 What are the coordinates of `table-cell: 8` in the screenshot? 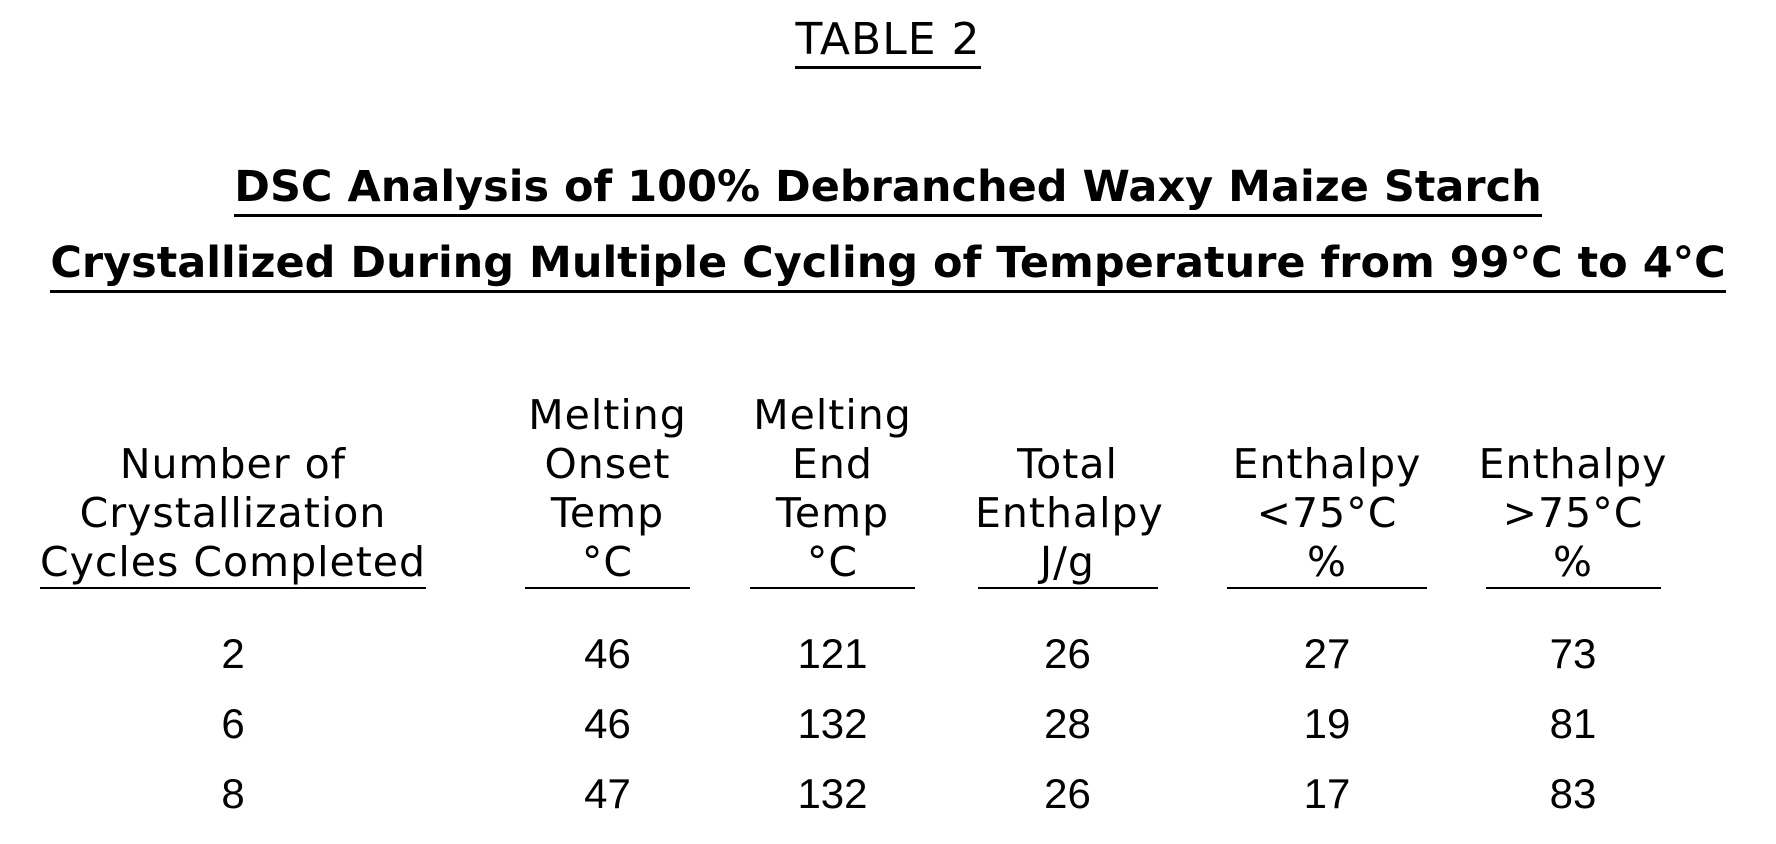 It's located at (233, 793).